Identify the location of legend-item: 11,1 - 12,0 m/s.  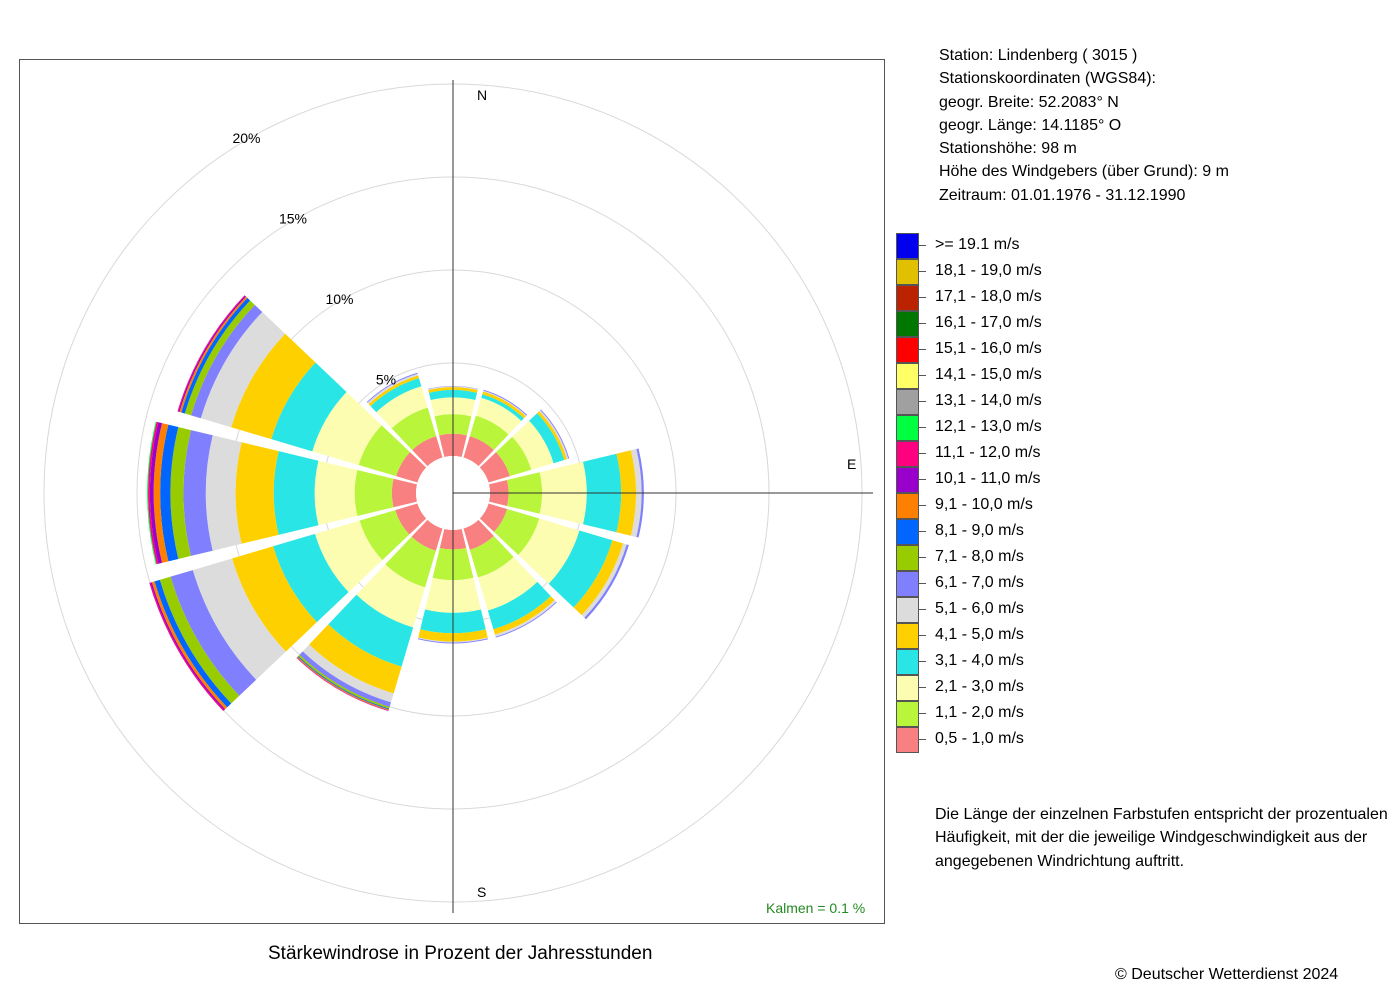
(996, 454).